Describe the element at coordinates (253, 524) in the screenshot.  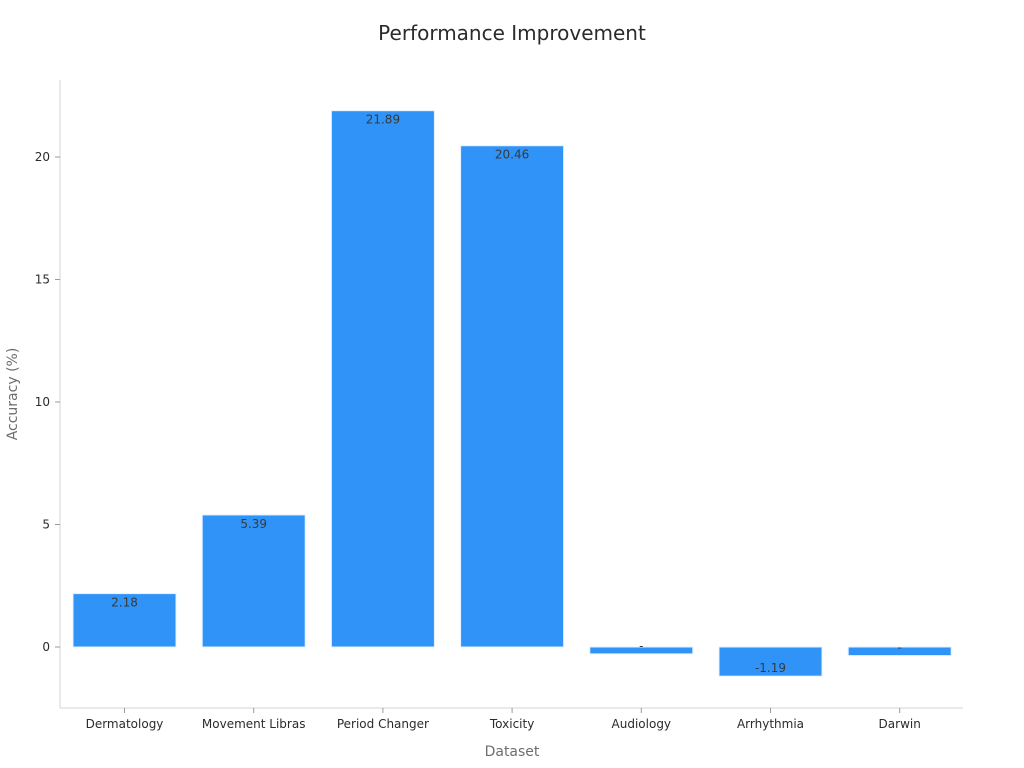
I see `bar-data-label: 5.39` at that location.